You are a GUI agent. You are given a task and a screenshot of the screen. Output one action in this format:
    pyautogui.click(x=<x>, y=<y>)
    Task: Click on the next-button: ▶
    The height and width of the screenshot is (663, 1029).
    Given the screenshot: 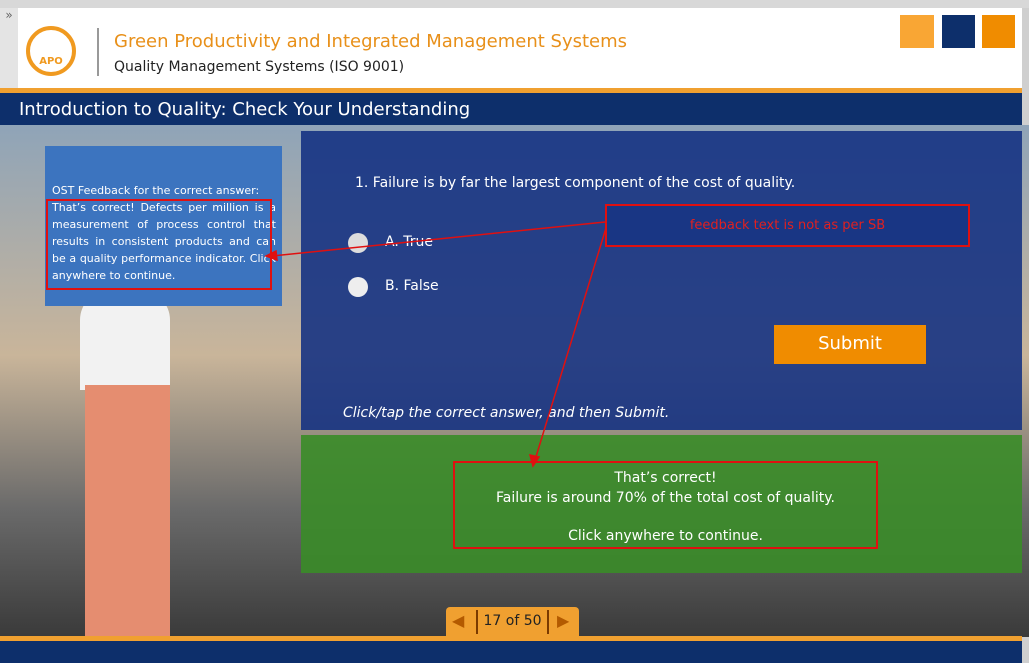 What is the action you would take?
    pyautogui.click(x=563, y=620)
    